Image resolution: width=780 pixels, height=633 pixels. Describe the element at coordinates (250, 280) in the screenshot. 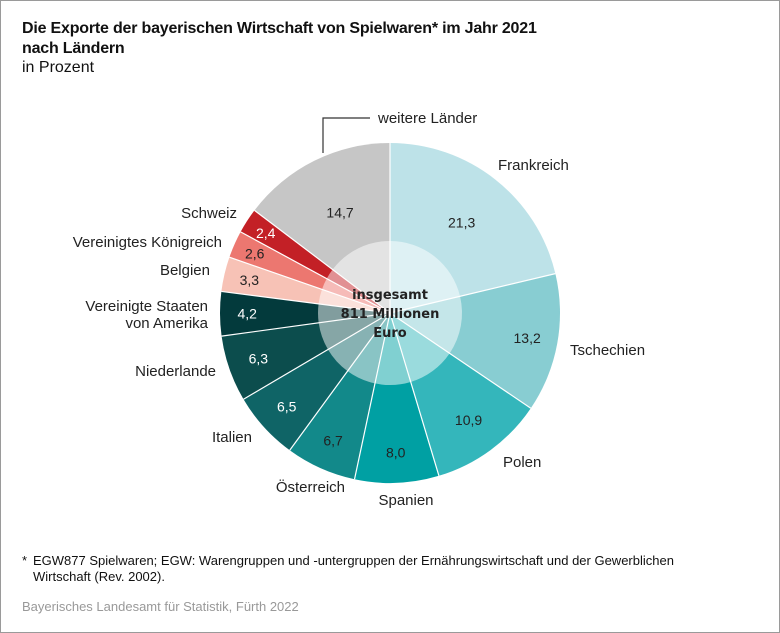

I see `value-label: 3,3` at that location.